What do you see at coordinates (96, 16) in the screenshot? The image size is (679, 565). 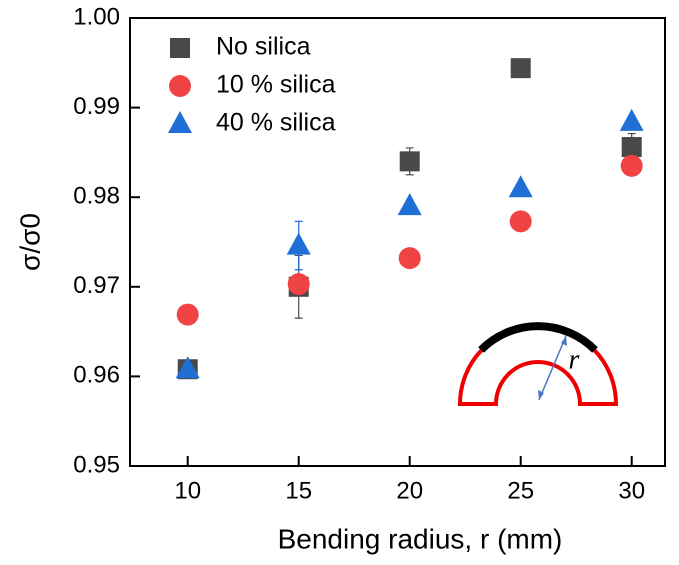 I see `y-tick-label: 1.00` at bounding box center [96, 16].